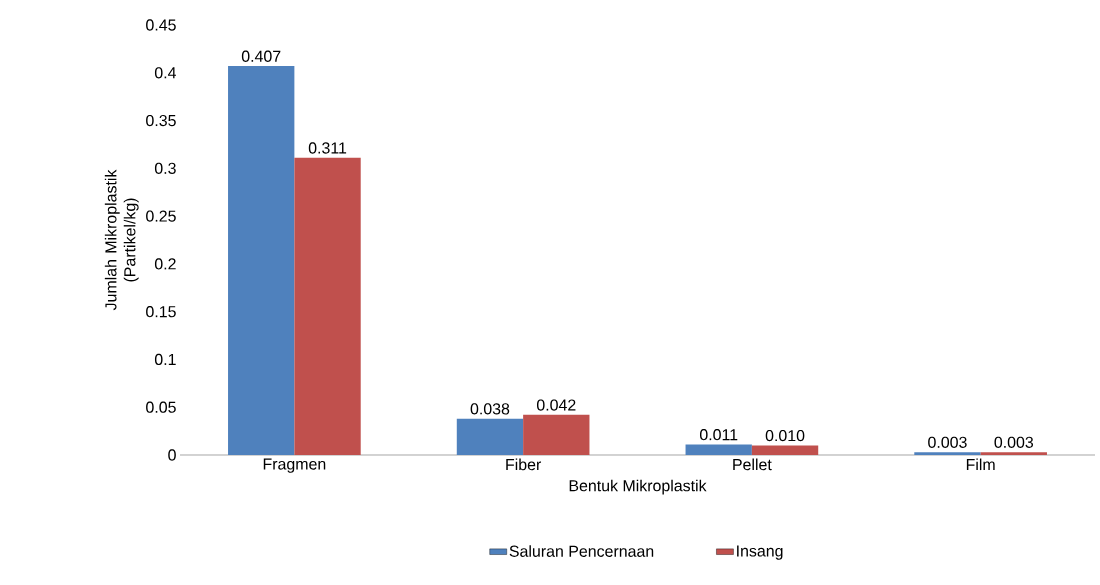 This screenshot has height=585, width=1100. I want to click on data-label: 0.311, so click(327, 148).